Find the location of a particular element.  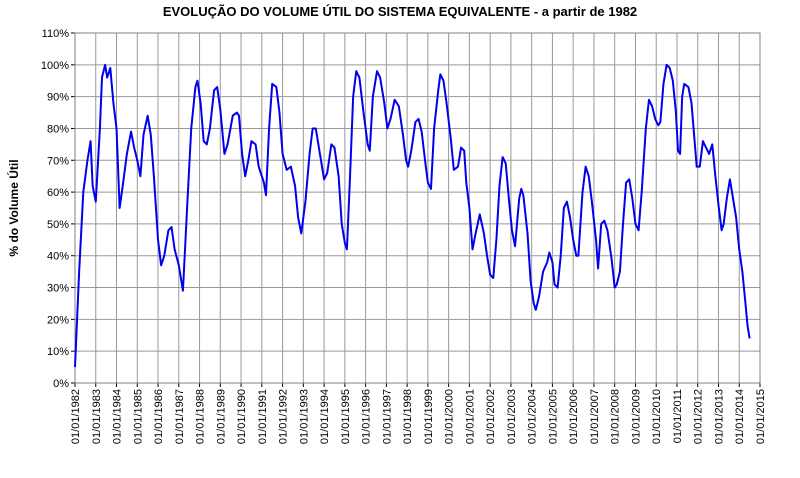

y-tick-label: 60% is located at coordinates (58, 193).